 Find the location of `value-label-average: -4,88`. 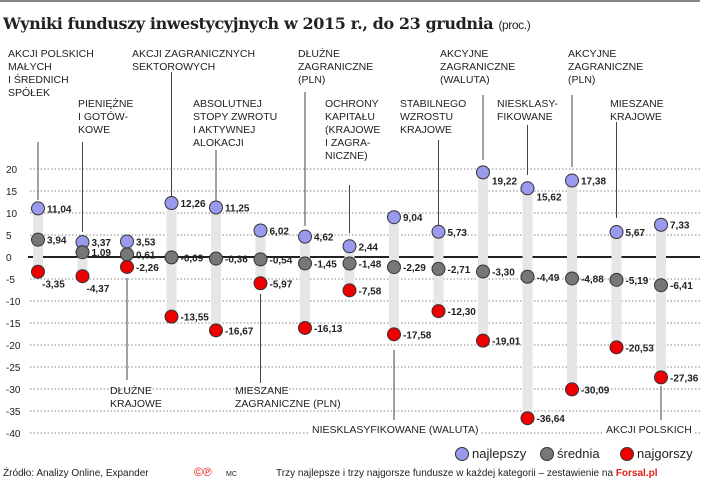

value-label-average: -4,88 is located at coordinates (592, 279).